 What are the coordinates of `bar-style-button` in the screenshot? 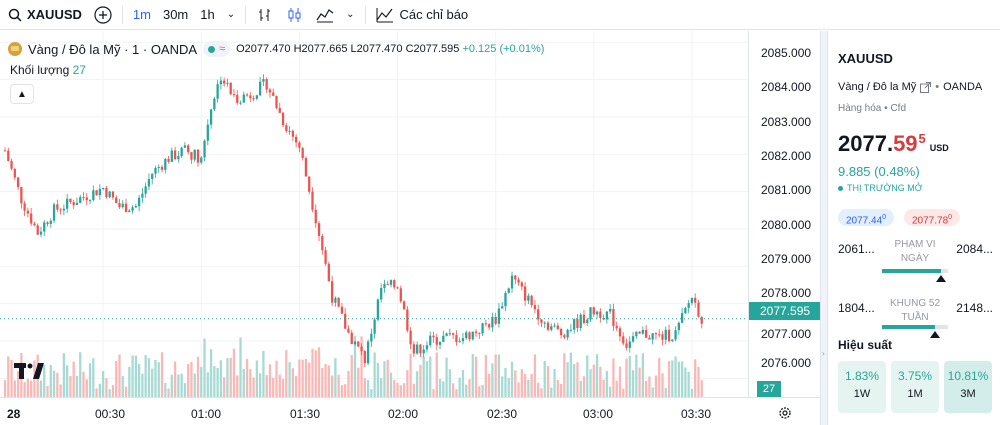 It's located at (265, 15).